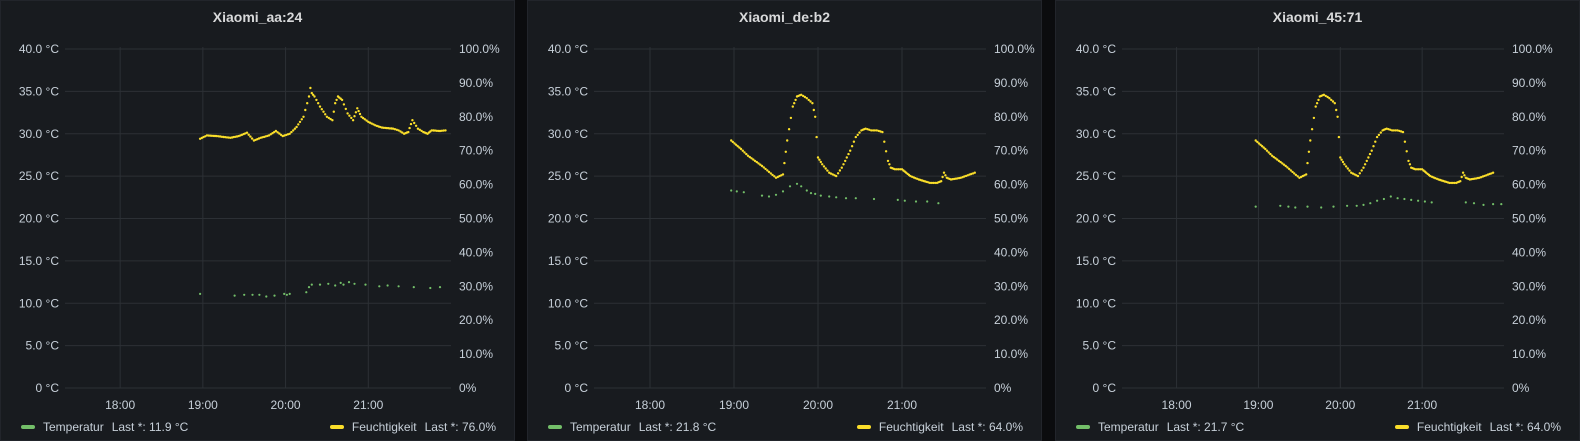  I want to click on x-tick-label: 19:00, so click(203, 405).